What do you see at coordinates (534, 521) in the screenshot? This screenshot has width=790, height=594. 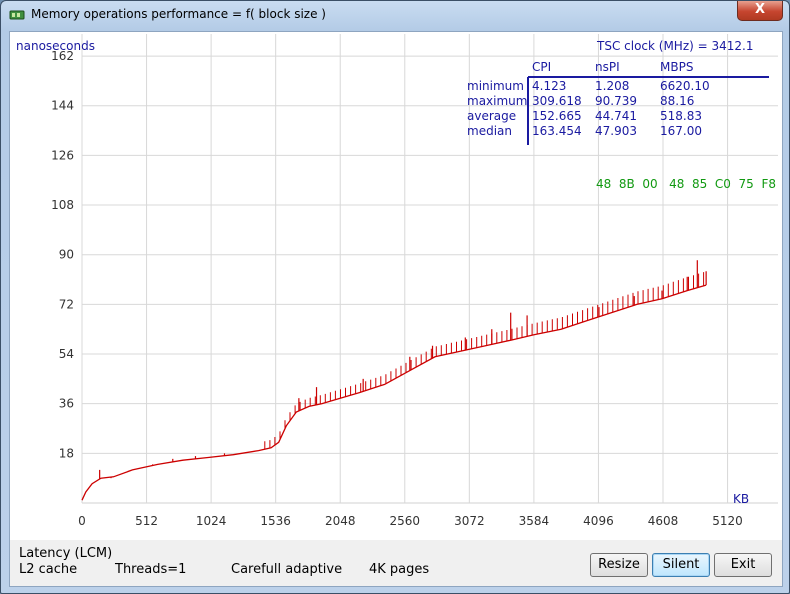 I see `x-tick-label: 3584` at bounding box center [534, 521].